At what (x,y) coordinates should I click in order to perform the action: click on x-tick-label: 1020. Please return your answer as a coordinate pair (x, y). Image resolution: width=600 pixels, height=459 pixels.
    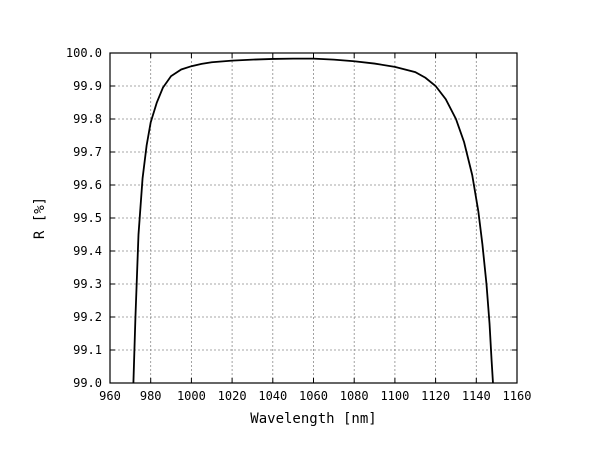
    Looking at the image, I should click on (232, 396).